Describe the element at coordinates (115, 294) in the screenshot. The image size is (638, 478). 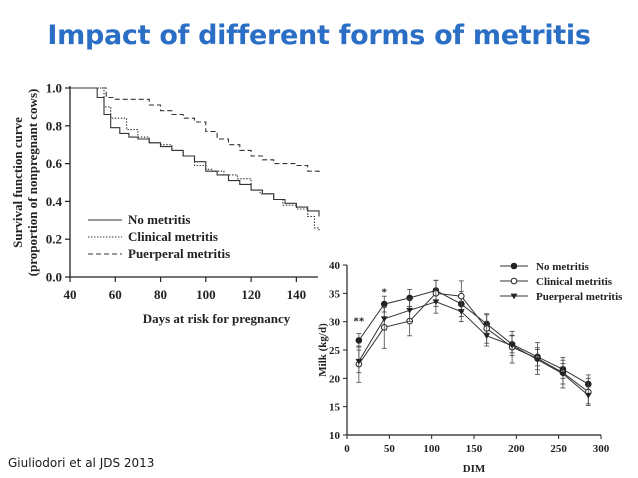
I see `x-tick-label: 60` at that location.